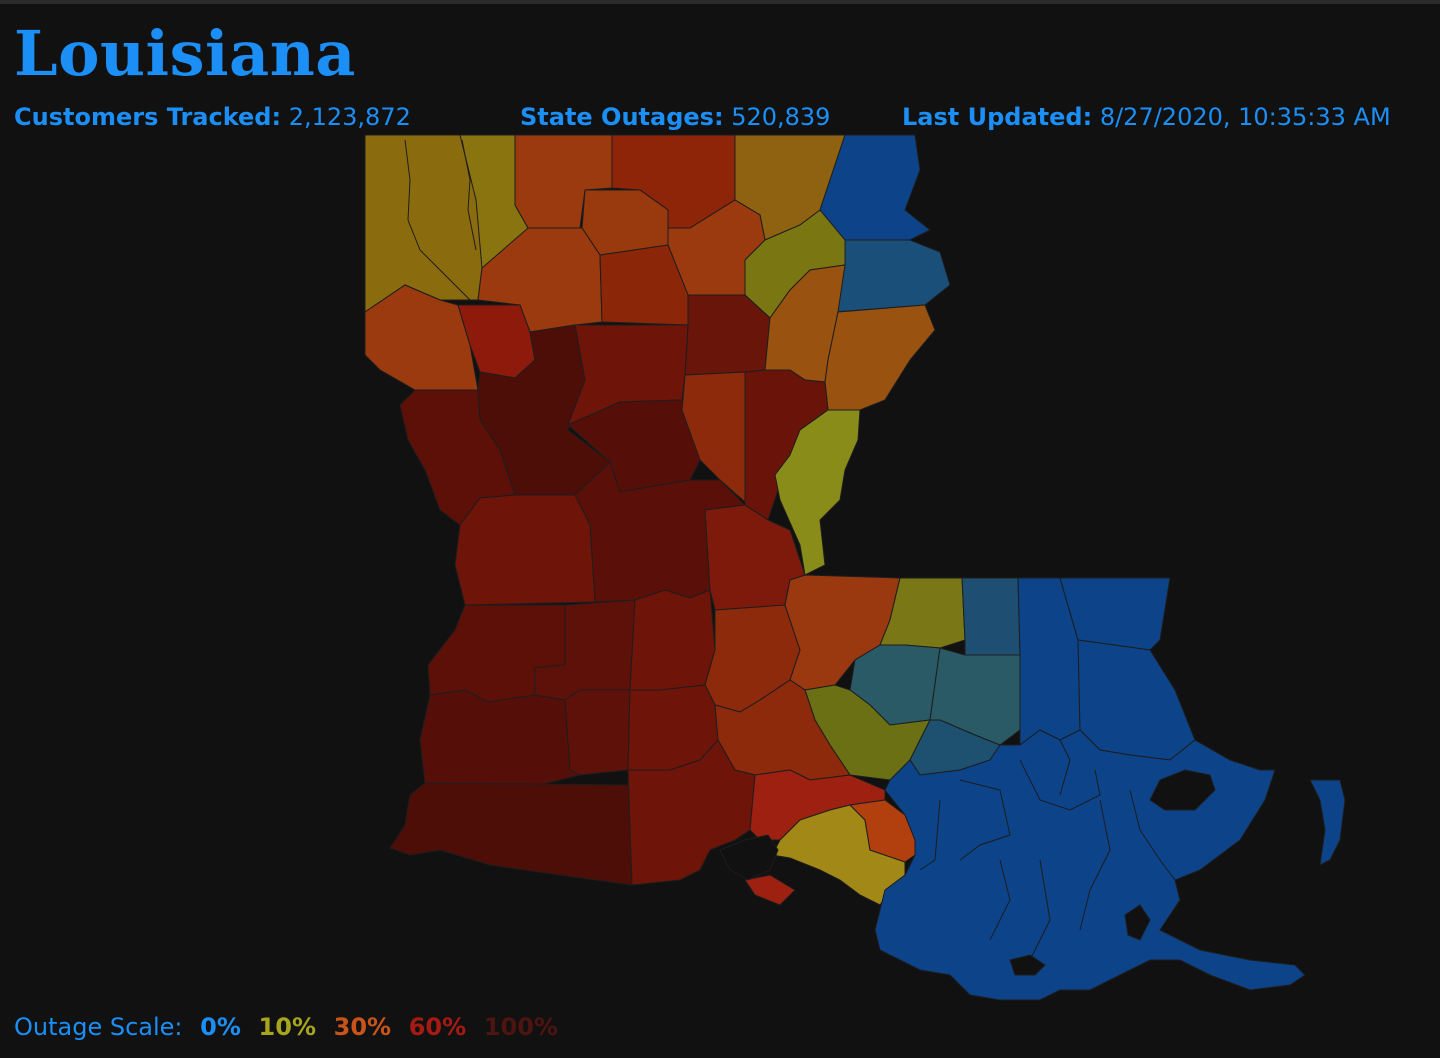 The image size is (1440, 1058). I want to click on customers-tracked-label: Customers Tracked:, so click(148, 117).